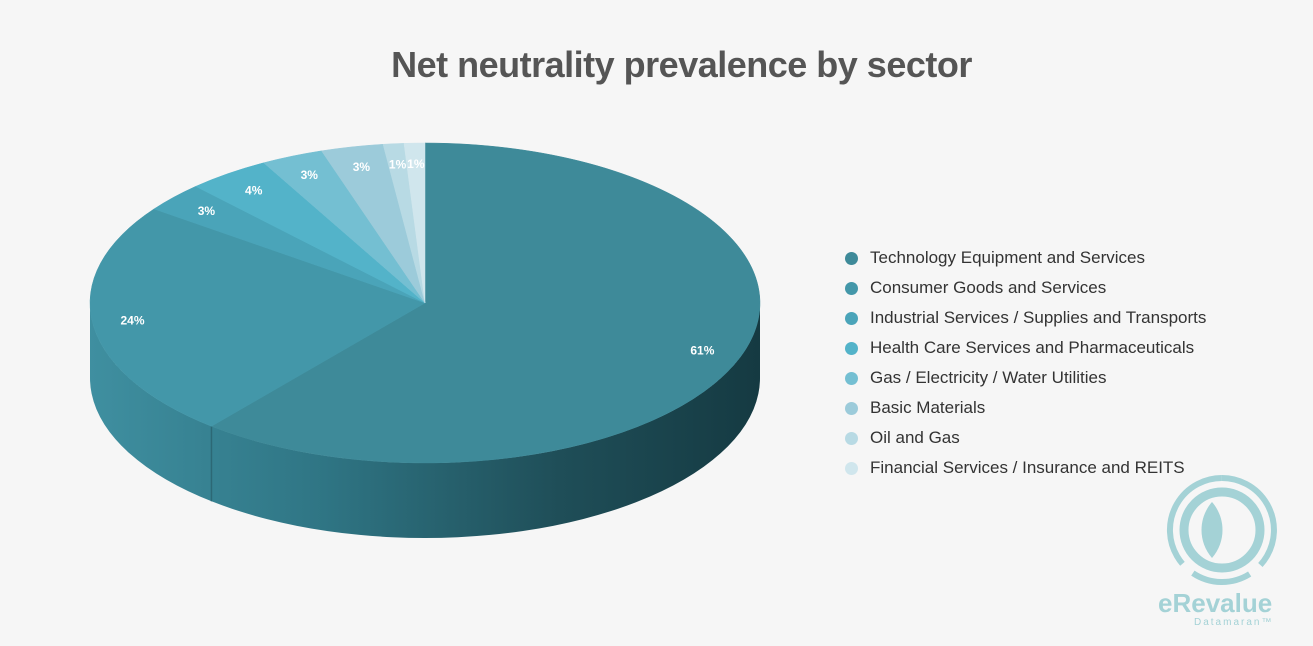  I want to click on pie-slice-label-4: 4%, so click(254, 190).